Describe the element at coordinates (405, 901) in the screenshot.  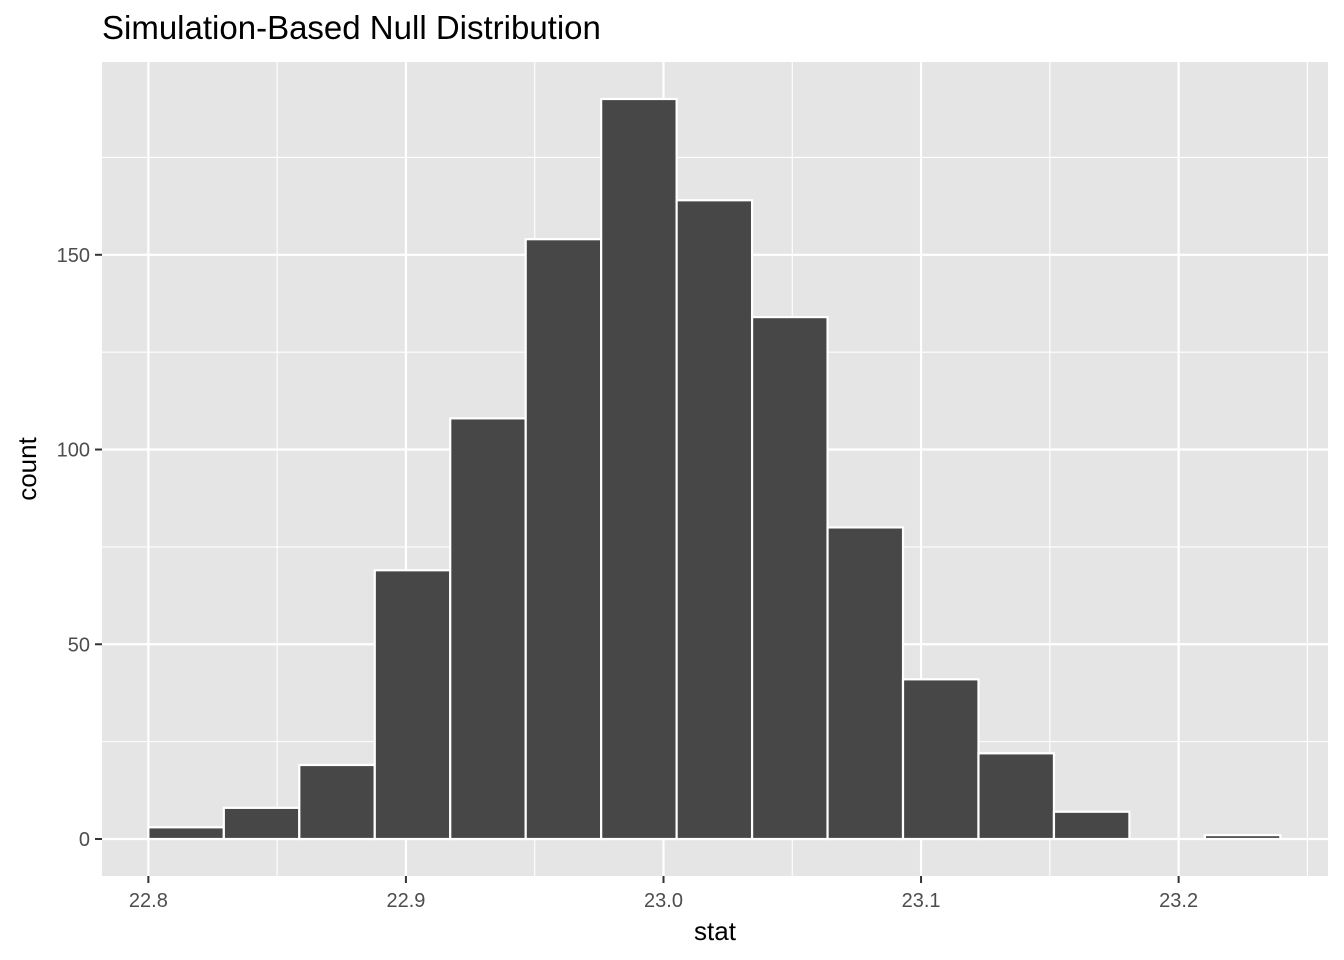
I see `x-tick-label: 22.9` at that location.